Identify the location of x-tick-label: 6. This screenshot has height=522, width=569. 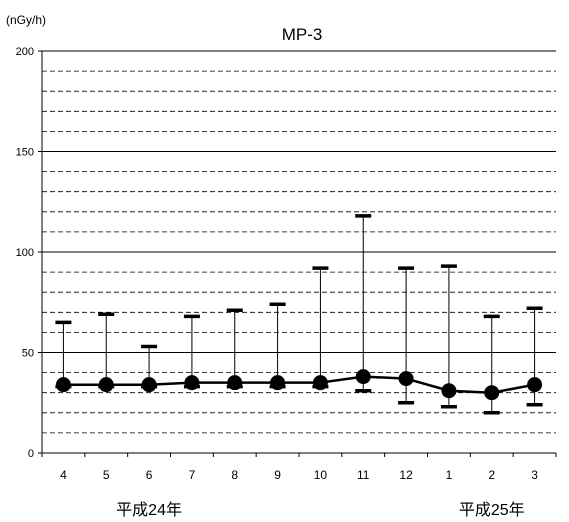
(149, 475).